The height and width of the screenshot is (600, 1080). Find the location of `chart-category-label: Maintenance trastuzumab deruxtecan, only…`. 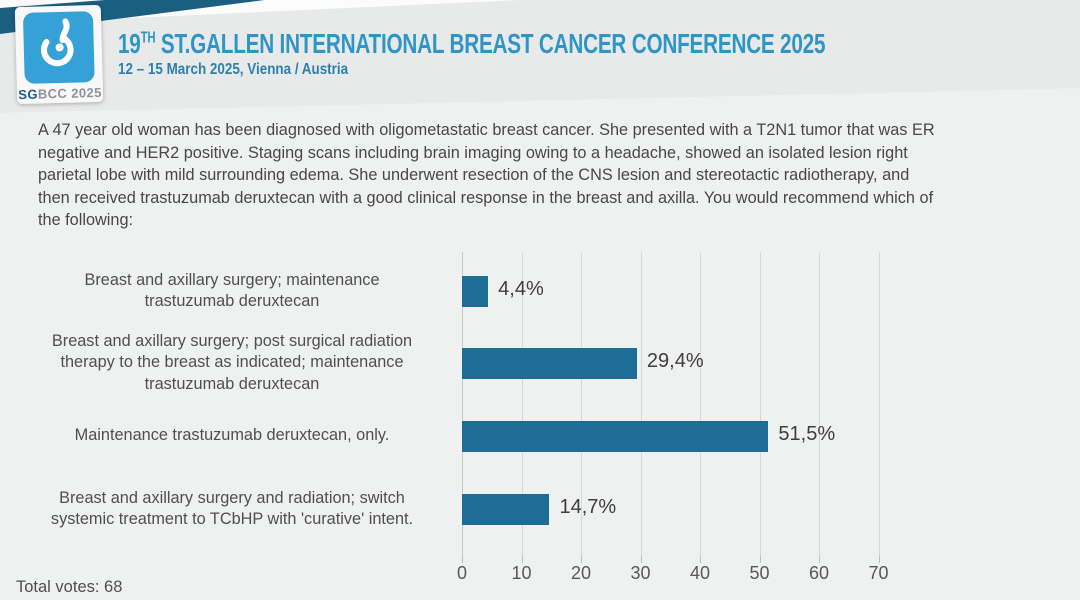

chart-category-label: Maintenance trastuzumab deruxtecan, only… is located at coordinates (232, 435).